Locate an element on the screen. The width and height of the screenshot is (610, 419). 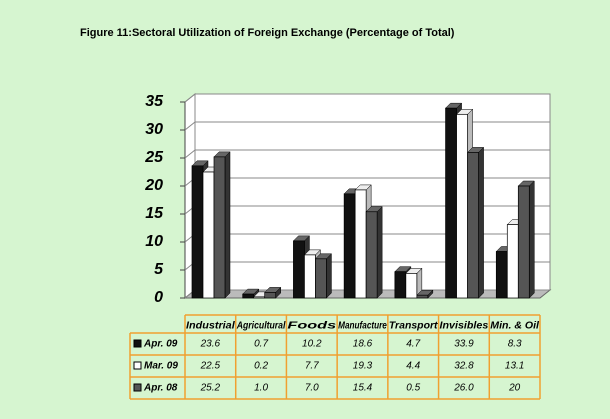
x-tick-label: Agricultural is located at coordinates (261, 326).